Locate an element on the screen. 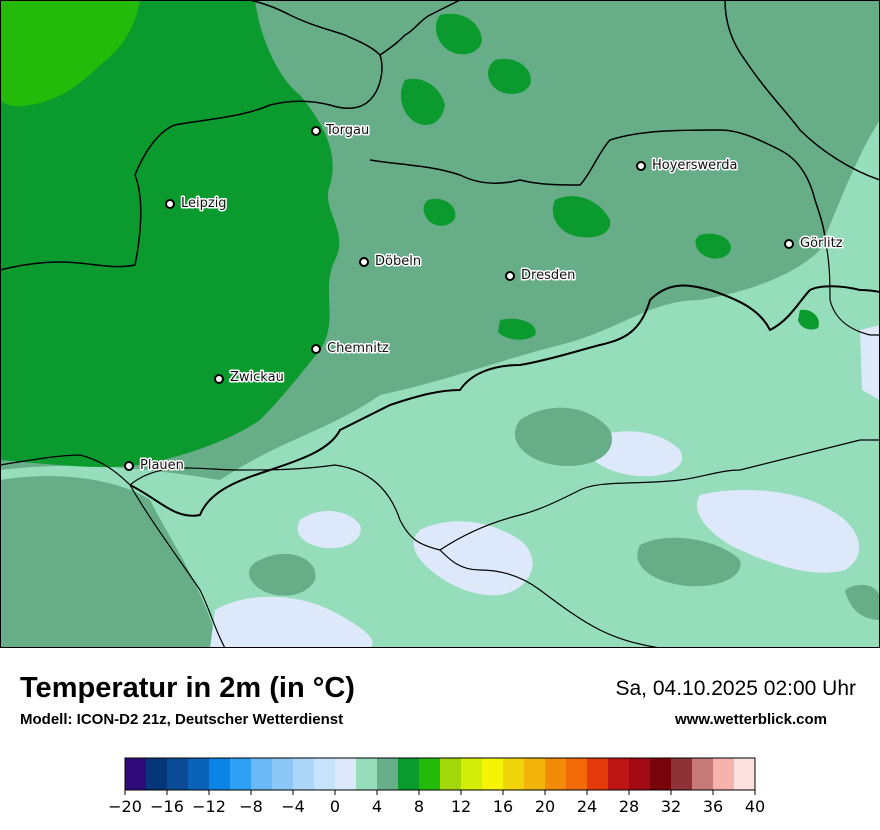  city-goerlitz: Görlitz is located at coordinates (814, 244).